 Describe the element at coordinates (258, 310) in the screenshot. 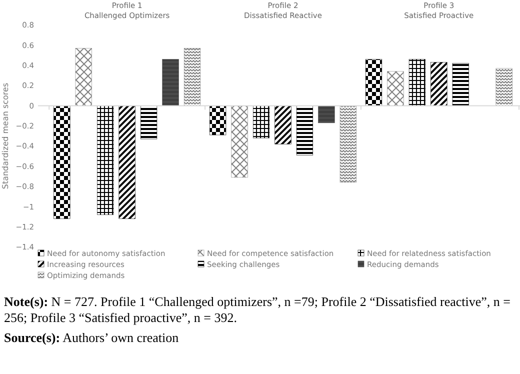

I see `text: Note(s): N = 727. Profile 1 “Challenged optimizers”, n =79; Profile 2 “Dissatisfied reactive”, n = 256; Profile 3 “Satisfied proactive”, n = 392.` at that location.